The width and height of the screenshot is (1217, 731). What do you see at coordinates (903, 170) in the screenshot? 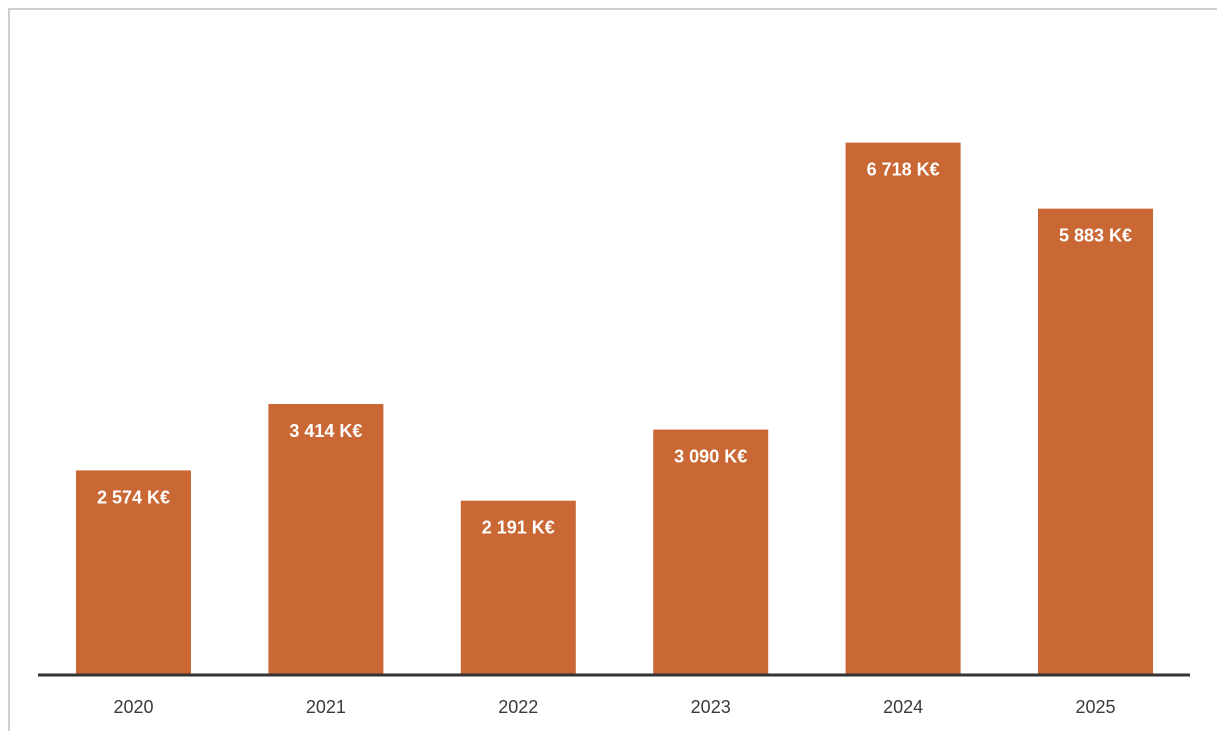
I see `bar-value-label-2024: 6 718 K€` at bounding box center [903, 170].